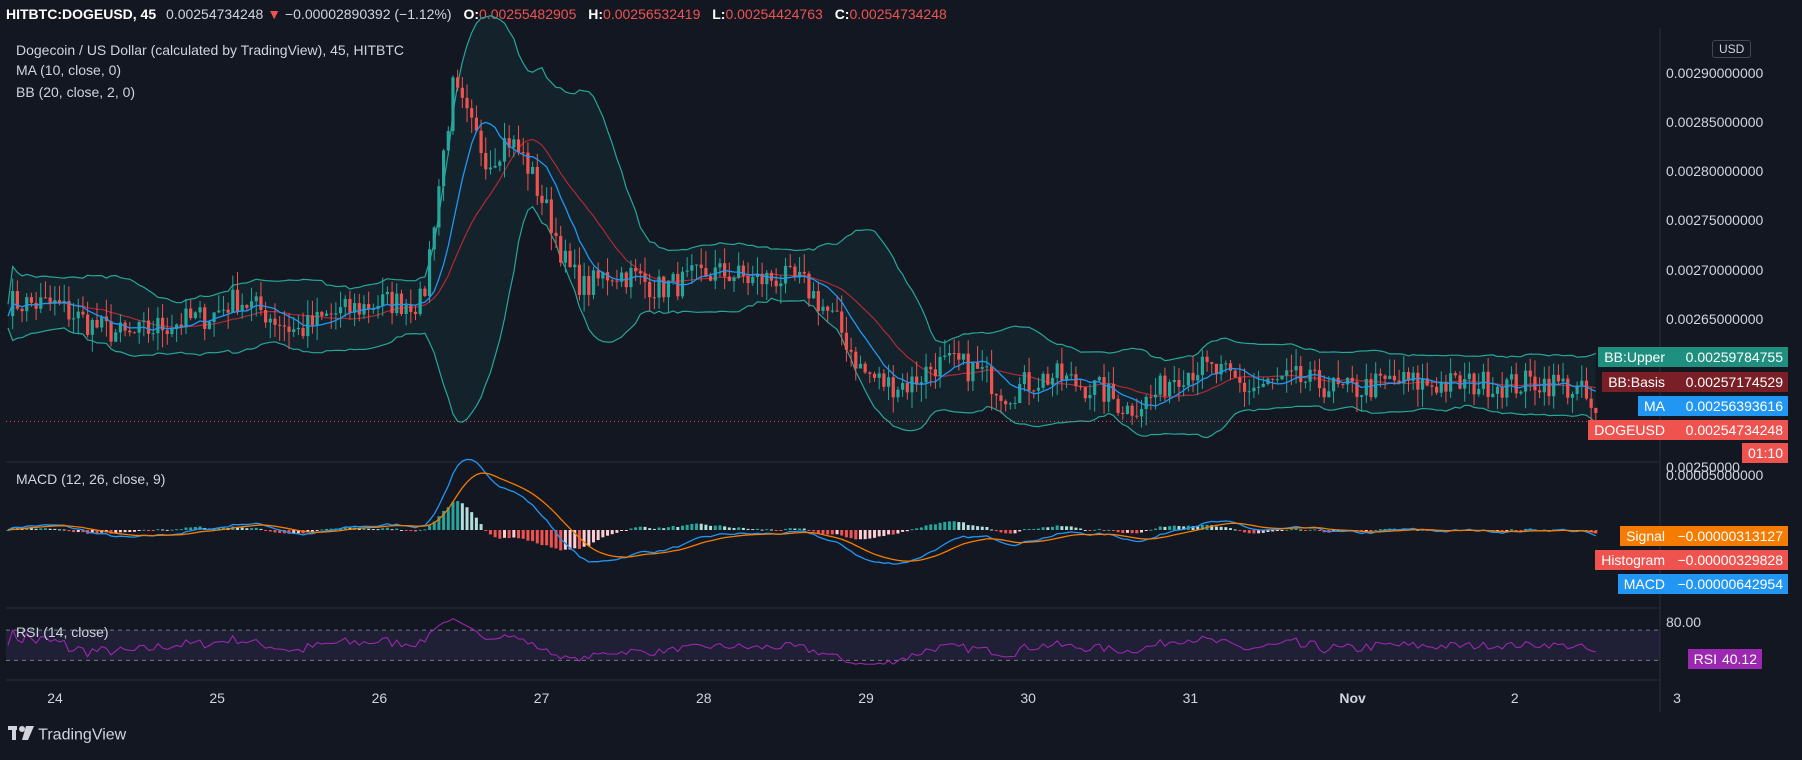  Describe the element at coordinates (471, 14) in the screenshot. I see `open-label: O:` at that location.